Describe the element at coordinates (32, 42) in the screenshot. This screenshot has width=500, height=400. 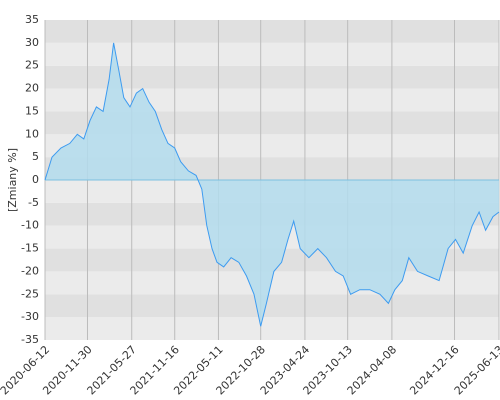
I see `y-tick-label: 30` at that location.